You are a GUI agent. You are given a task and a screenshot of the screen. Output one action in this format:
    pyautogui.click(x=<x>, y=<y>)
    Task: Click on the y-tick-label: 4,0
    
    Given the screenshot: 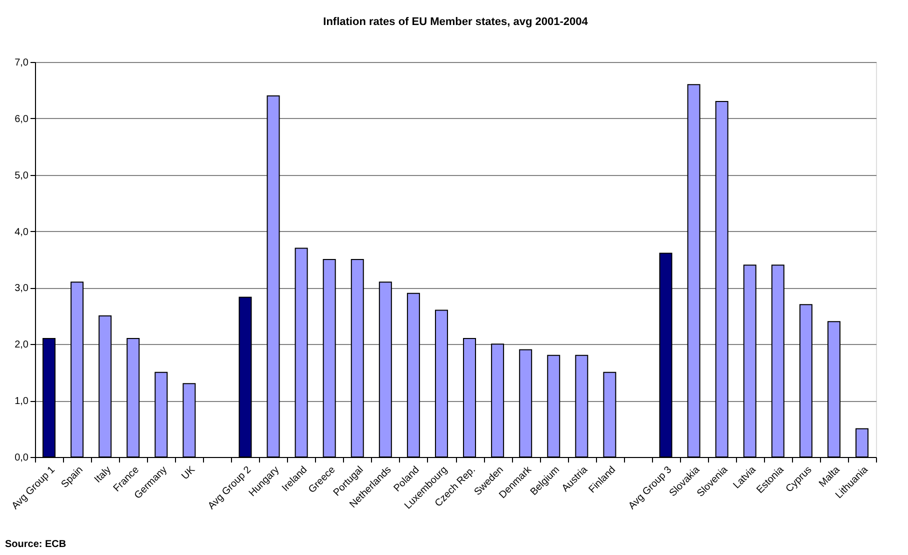 What is the action you would take?
    pyautogui.click(x=21, y=232)
    